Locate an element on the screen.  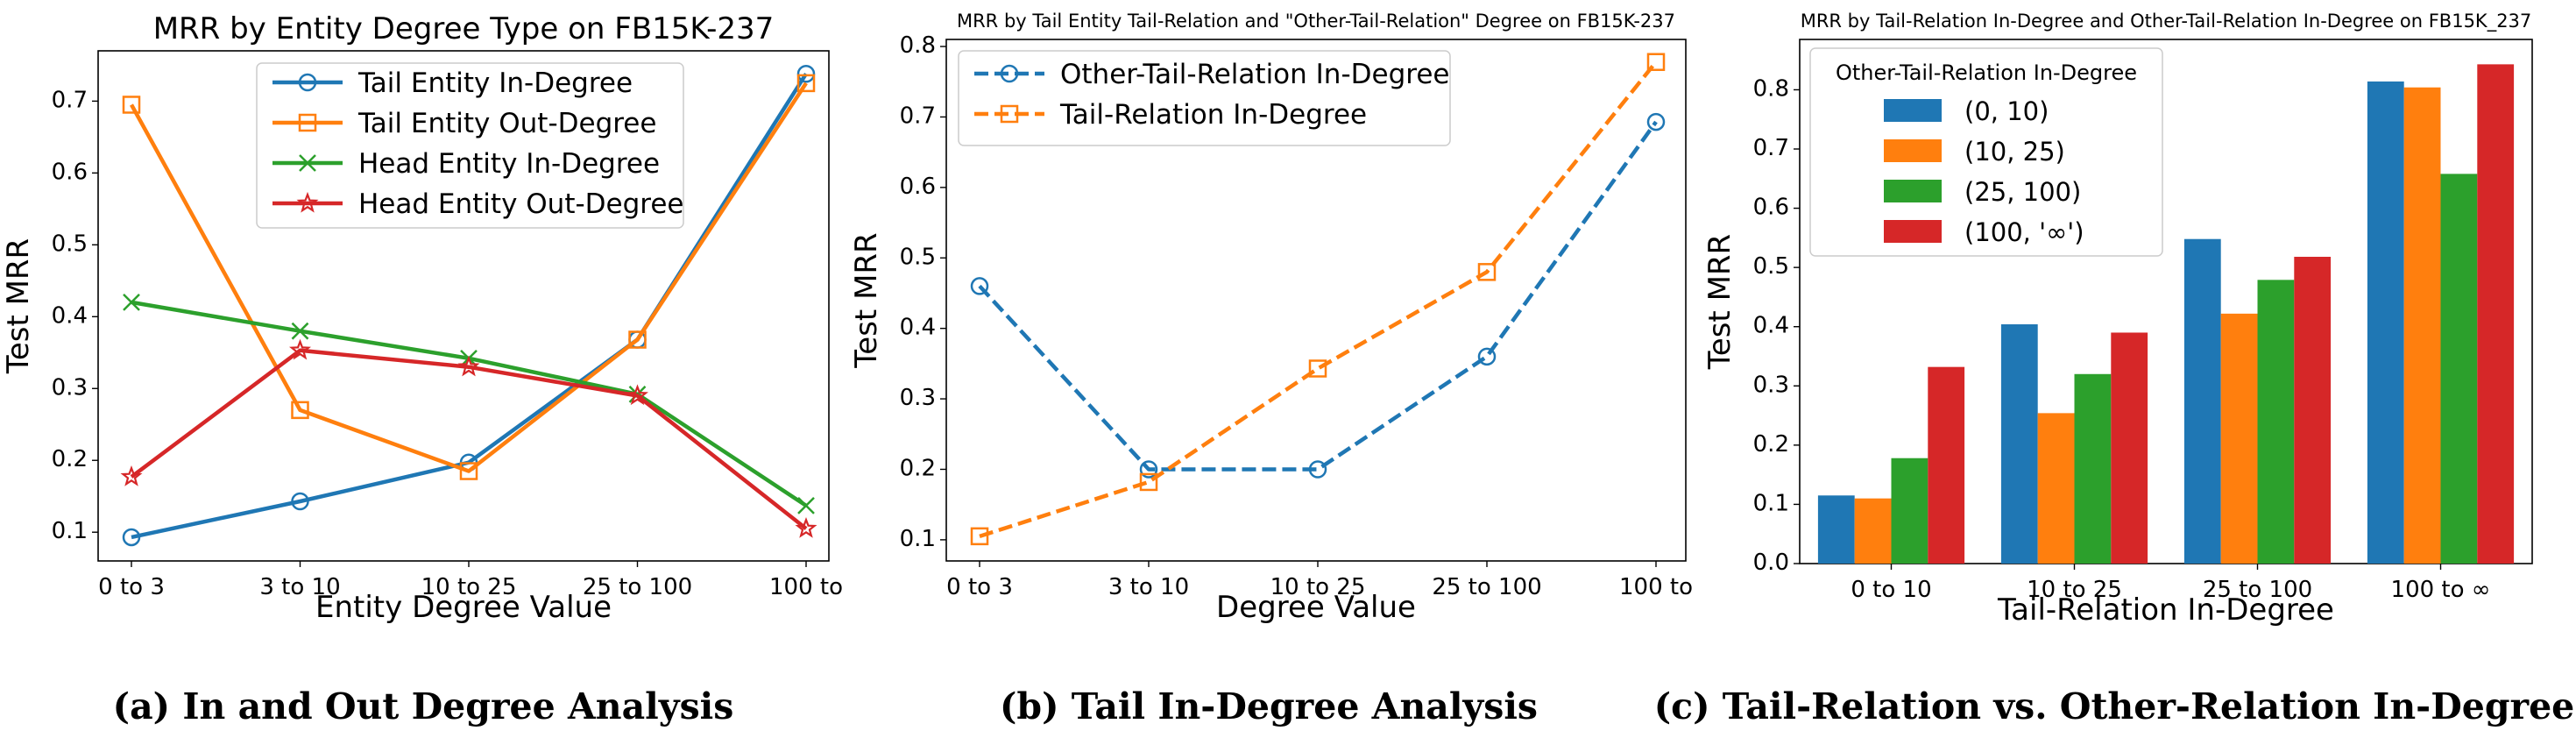
x-tick-label: 0 to 10 is located at coordinates (1891, 590).